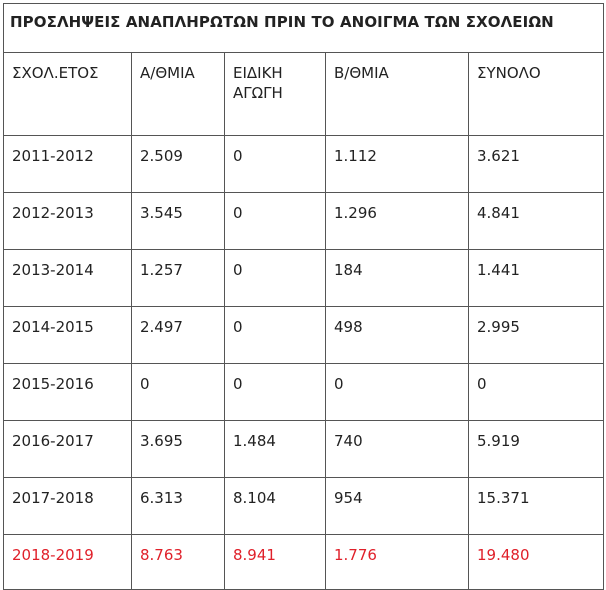  What do you see at coordinates (275, 506) in the screenshot?
I see `cell-special-education: 8.104` at bounding box center [275, 506].